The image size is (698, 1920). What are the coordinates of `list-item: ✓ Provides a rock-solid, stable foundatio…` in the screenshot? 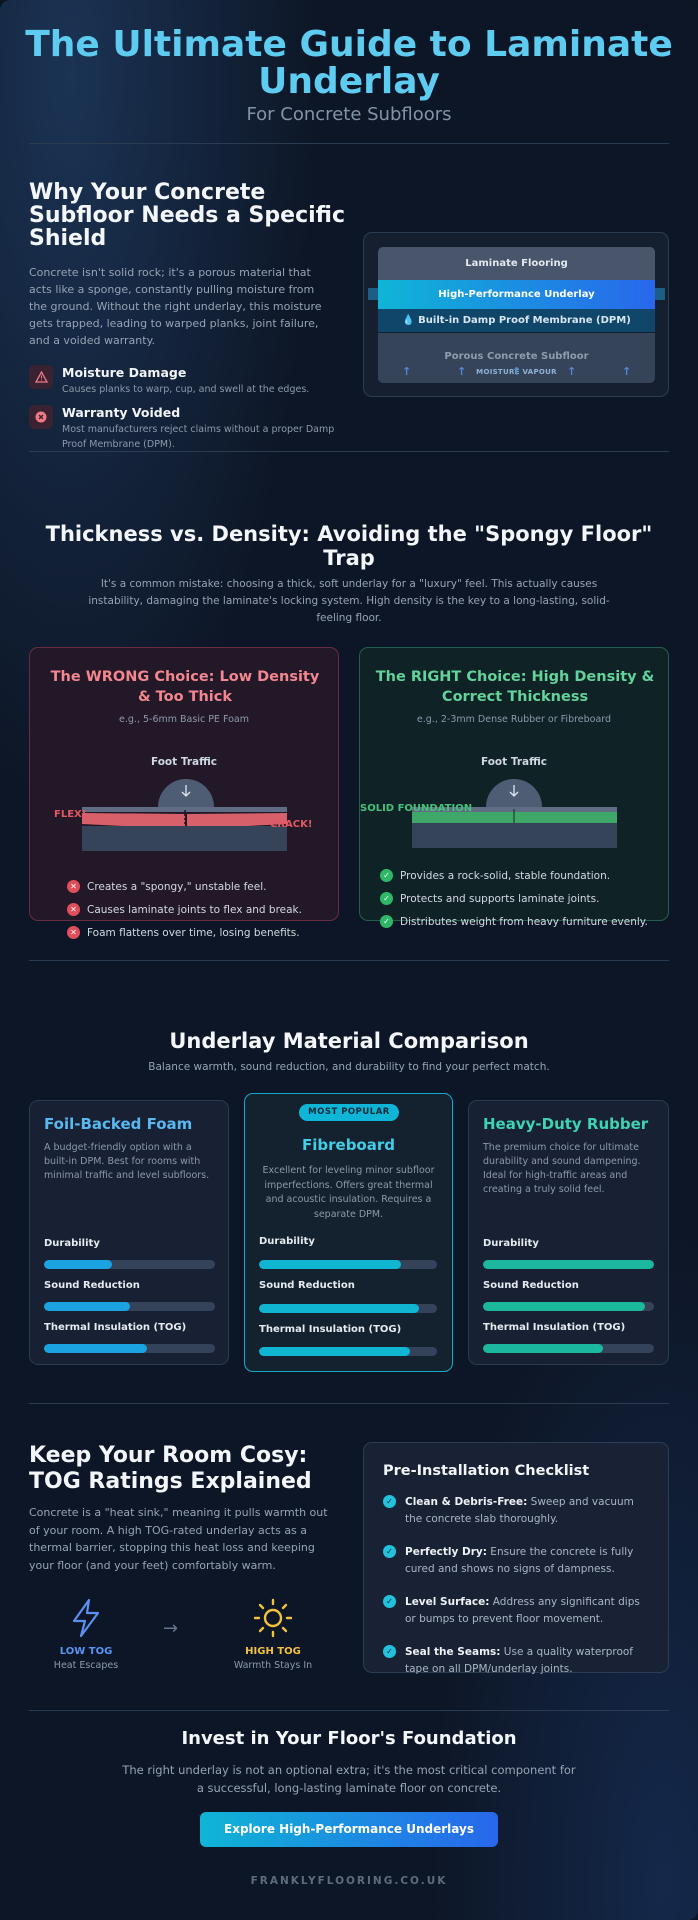 It's located at (514, 875).